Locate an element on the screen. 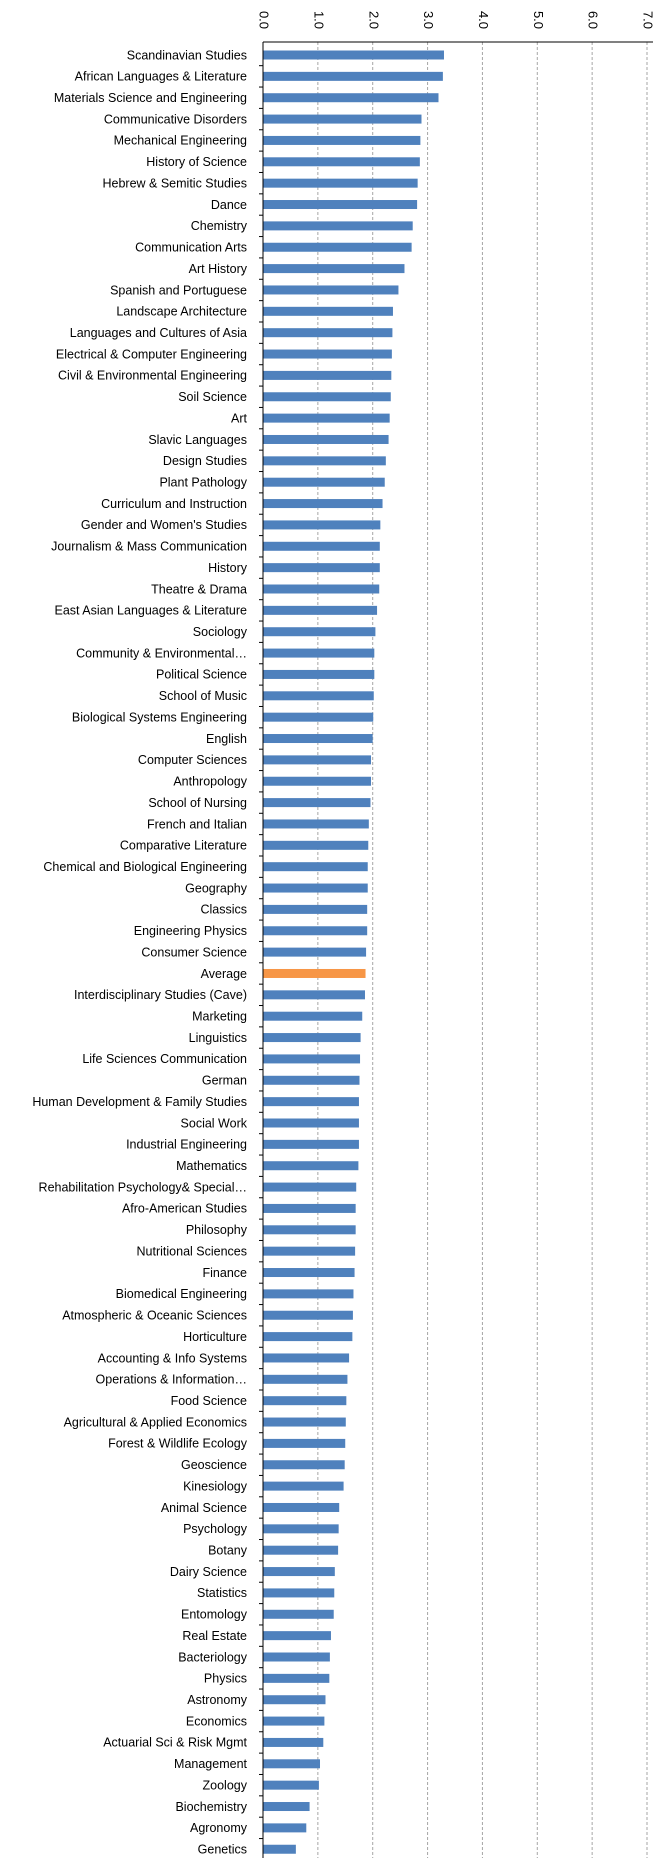  category-label: Electrical & Computer Engineering is located at coordinates (151, 354).